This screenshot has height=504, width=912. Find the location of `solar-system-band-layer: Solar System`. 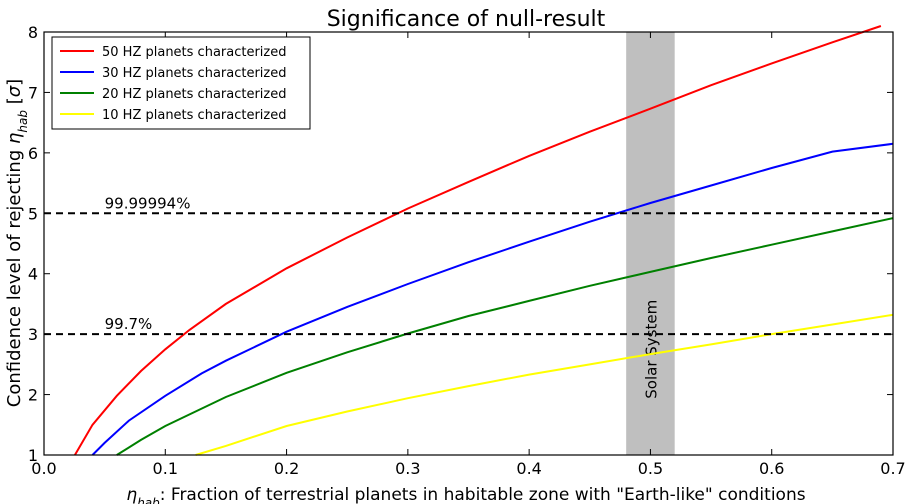

solar-system-band-layer: Solar System is located at coordinates (650, 243).